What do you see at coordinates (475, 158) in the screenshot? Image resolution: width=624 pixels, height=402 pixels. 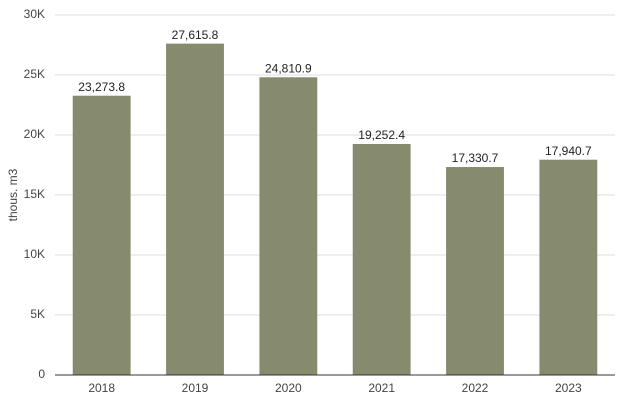 I see `data-label: 17,330.7` at bounding box center [475, 158].